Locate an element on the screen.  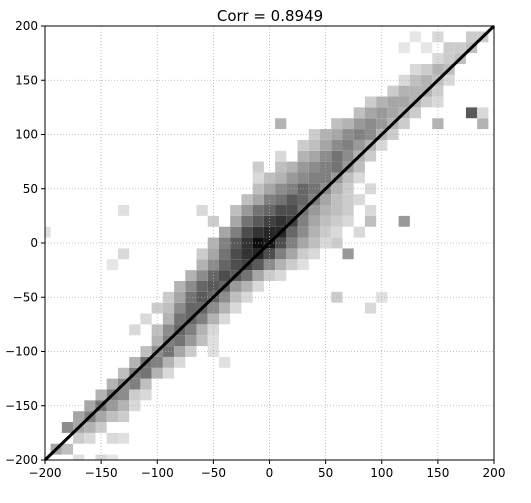
y-tick-label: 150 is located at coordinates (26, 80).